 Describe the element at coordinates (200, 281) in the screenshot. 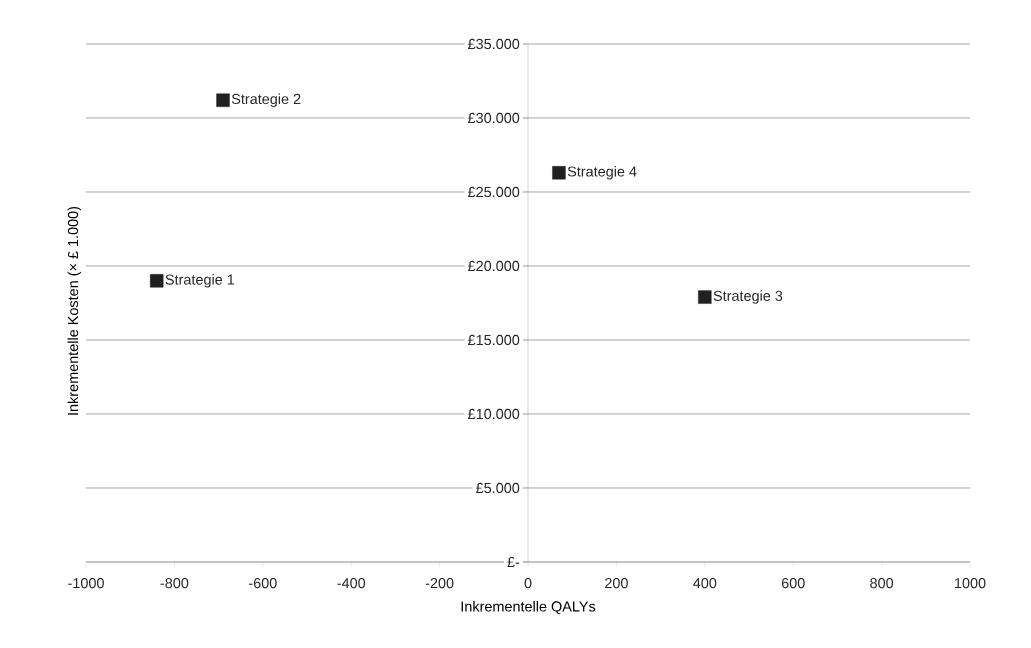

I see `series-label: Strategie 1` at that location.